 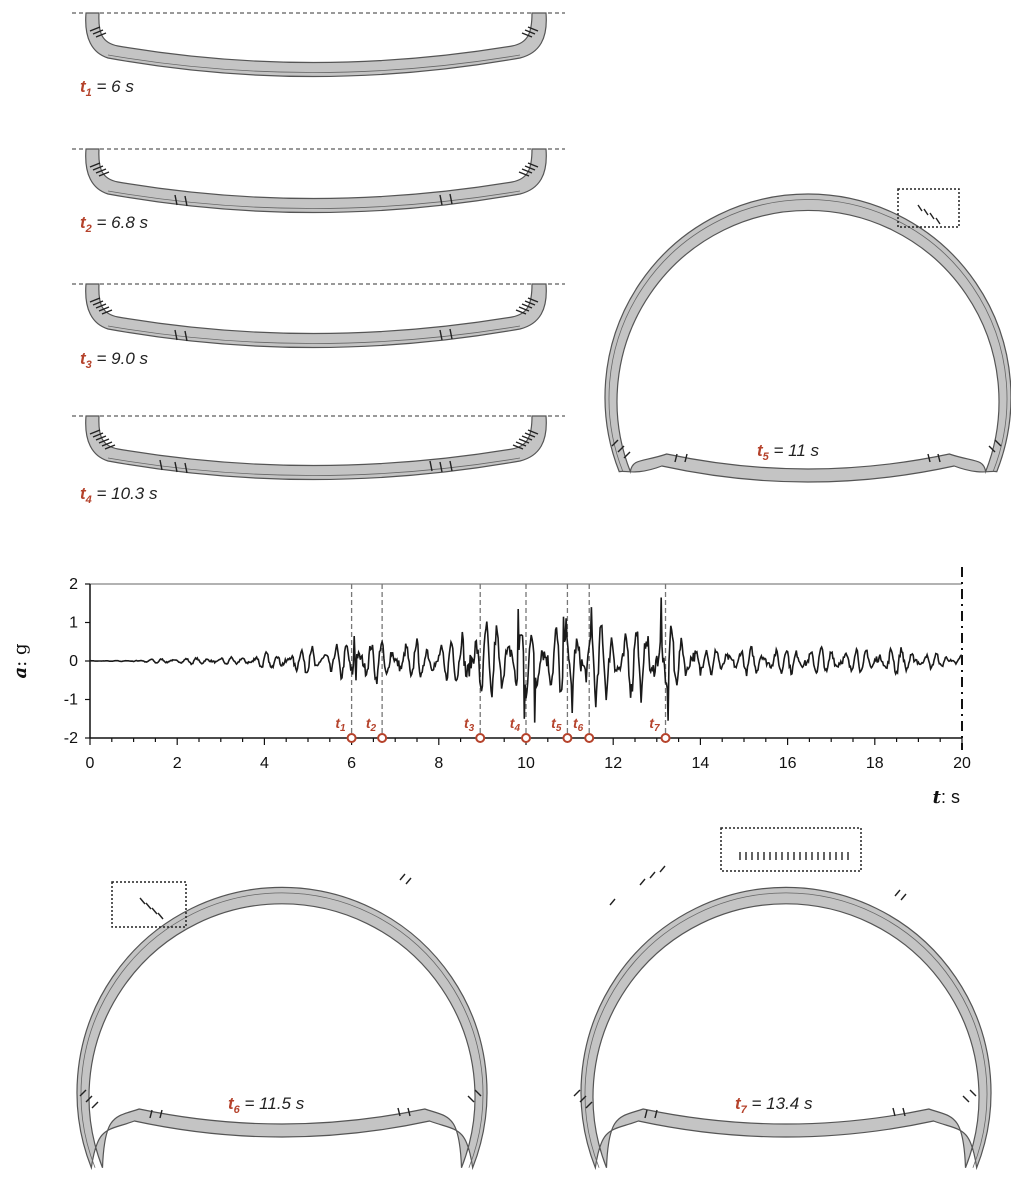 What do you see at coordinates (90, 763) in the screenshot?
I see `x-tick-label: 0` at bounding box center [90, 763].